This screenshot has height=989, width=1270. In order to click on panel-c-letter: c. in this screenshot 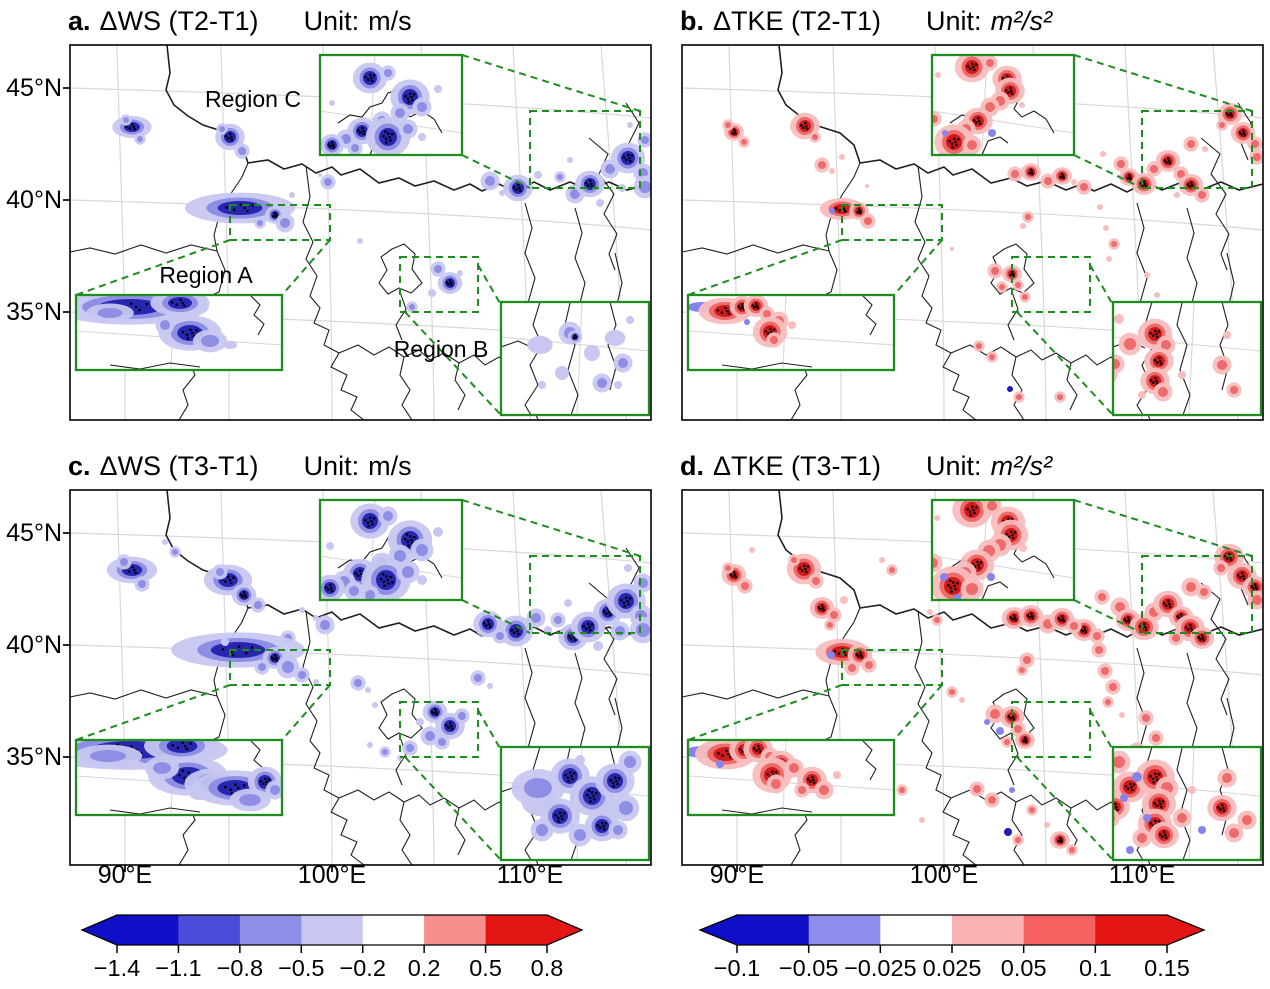, I will do `click(79, 466)`.